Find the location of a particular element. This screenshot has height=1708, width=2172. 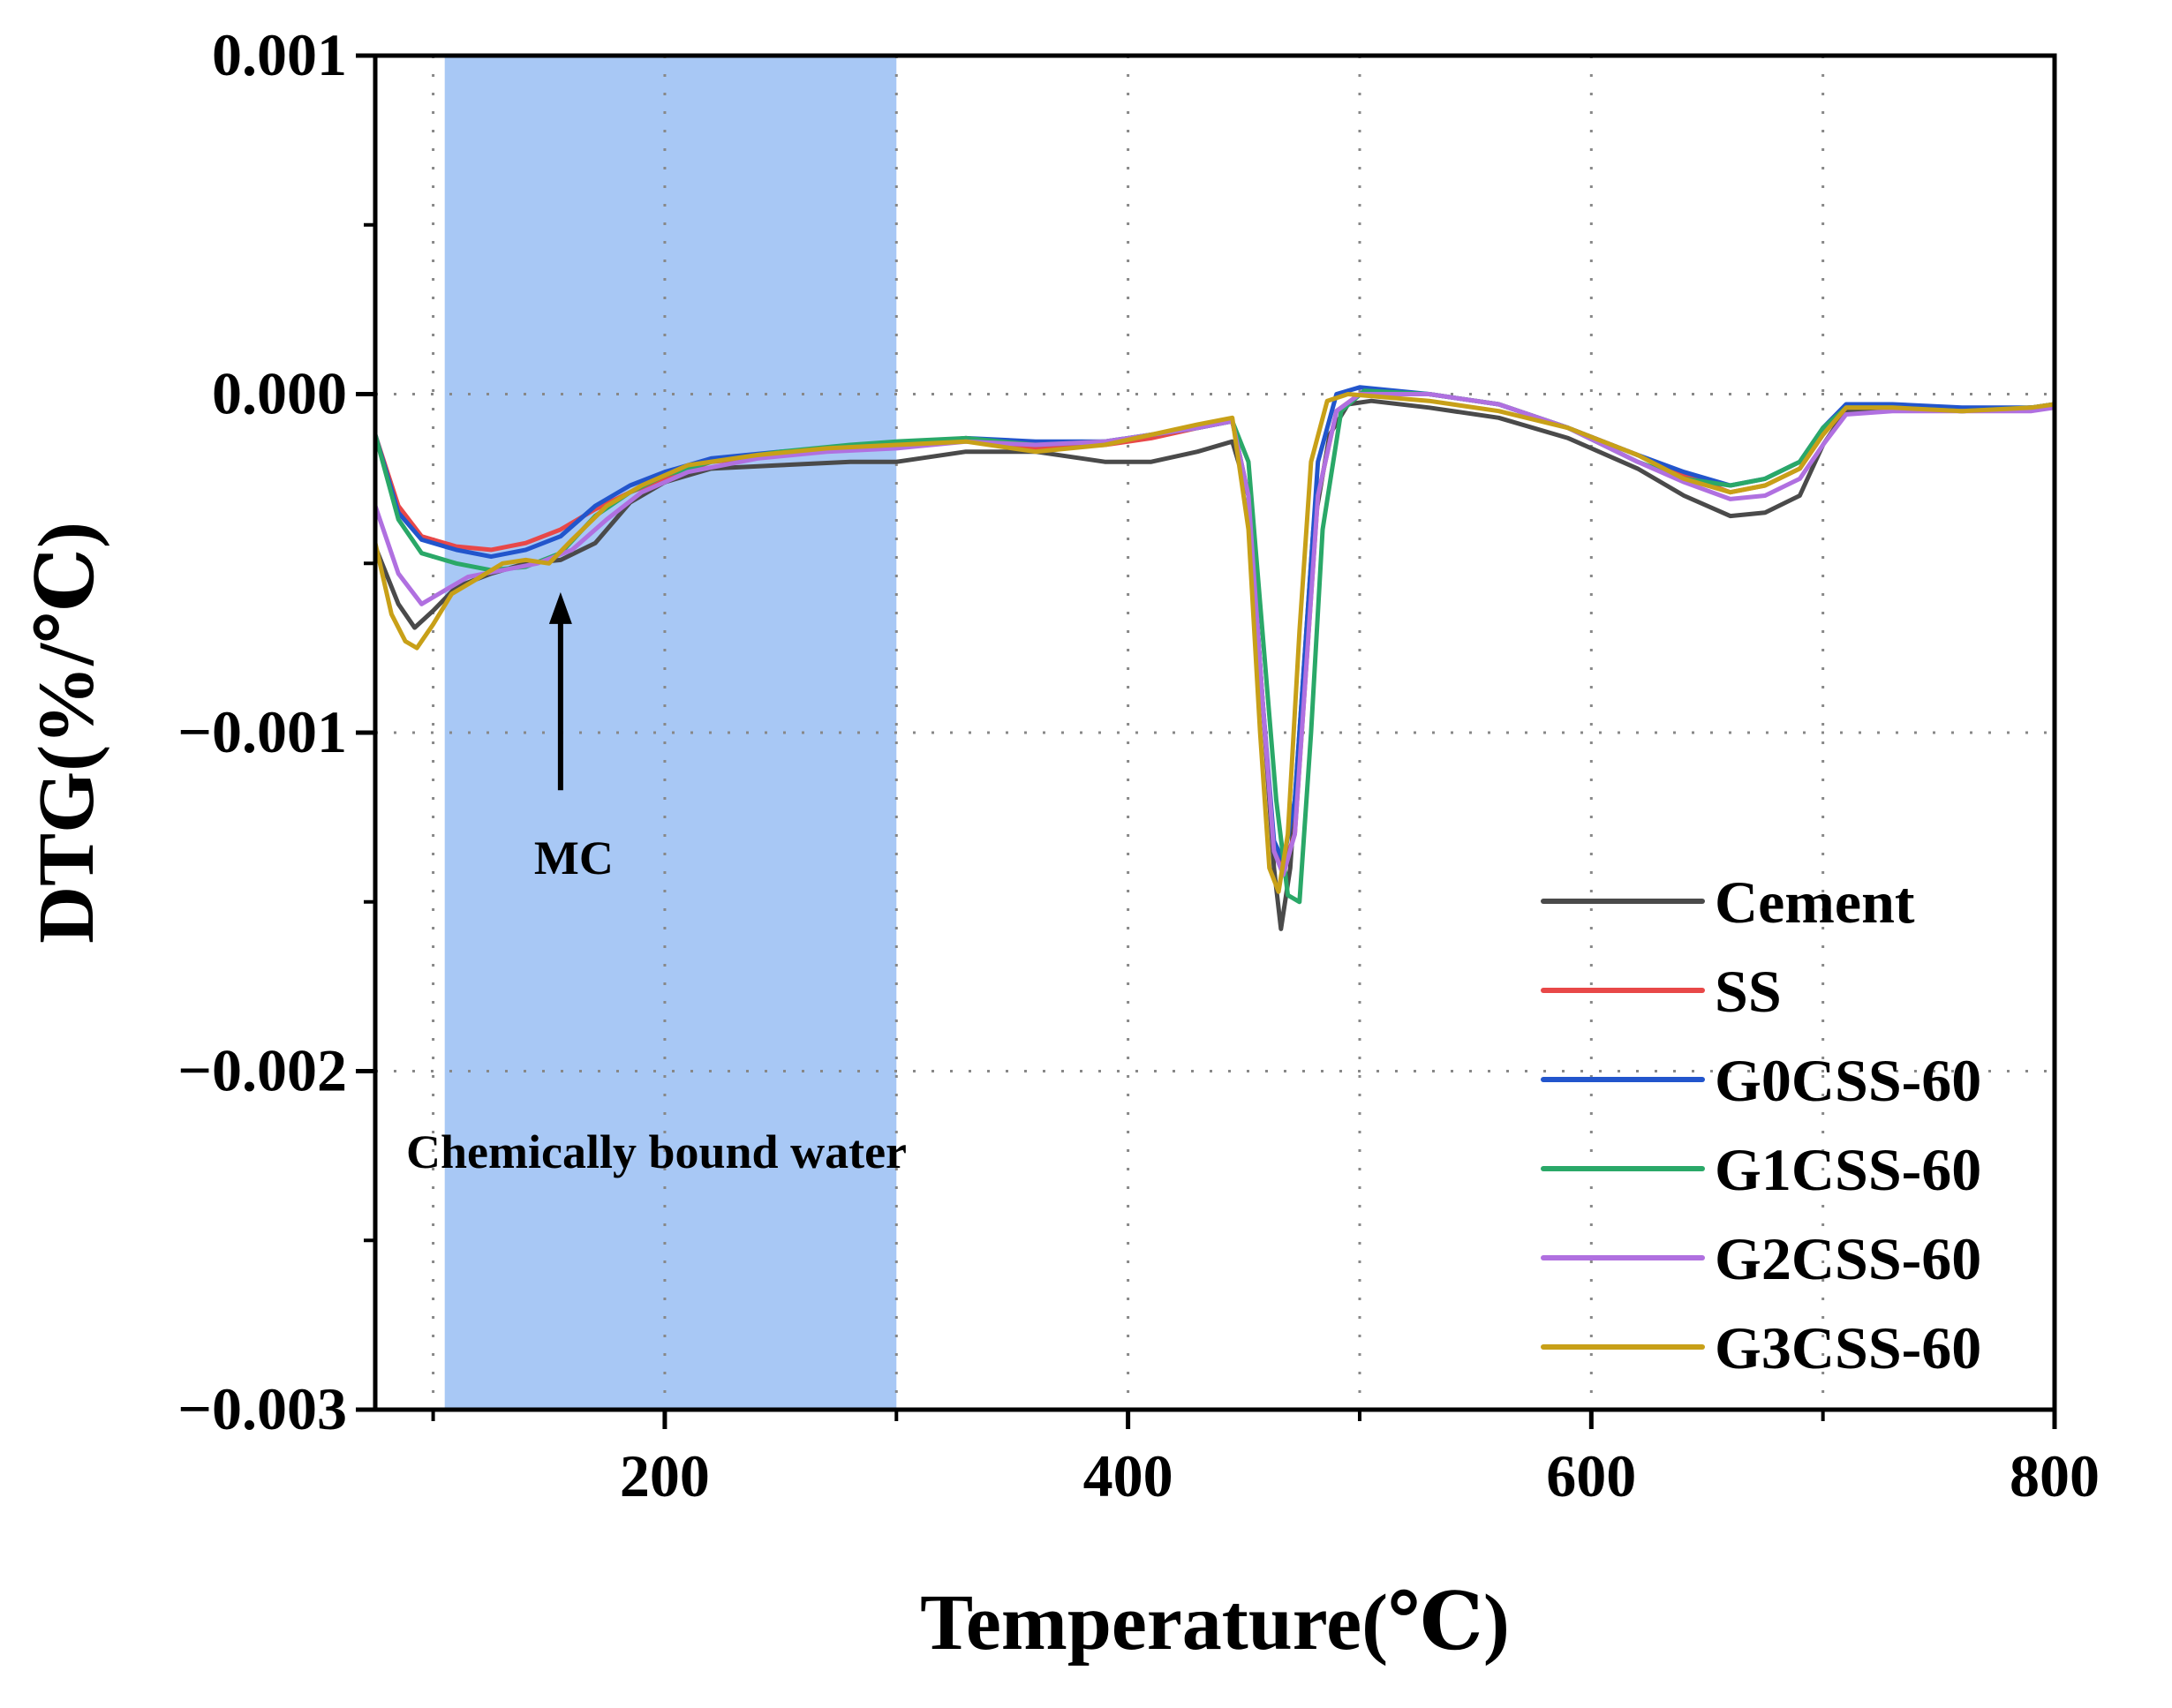

y-tick-label: 0.001 is located at coordinates (279, 54).